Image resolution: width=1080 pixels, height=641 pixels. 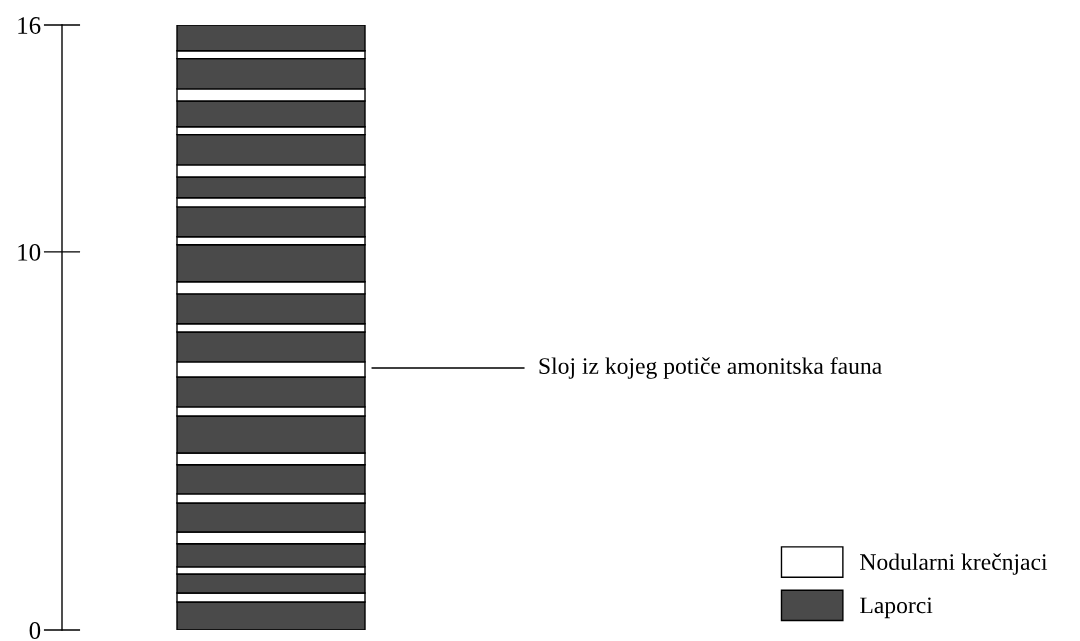 I want to click on y-tick-label: 10, so click(x=29, y=252).